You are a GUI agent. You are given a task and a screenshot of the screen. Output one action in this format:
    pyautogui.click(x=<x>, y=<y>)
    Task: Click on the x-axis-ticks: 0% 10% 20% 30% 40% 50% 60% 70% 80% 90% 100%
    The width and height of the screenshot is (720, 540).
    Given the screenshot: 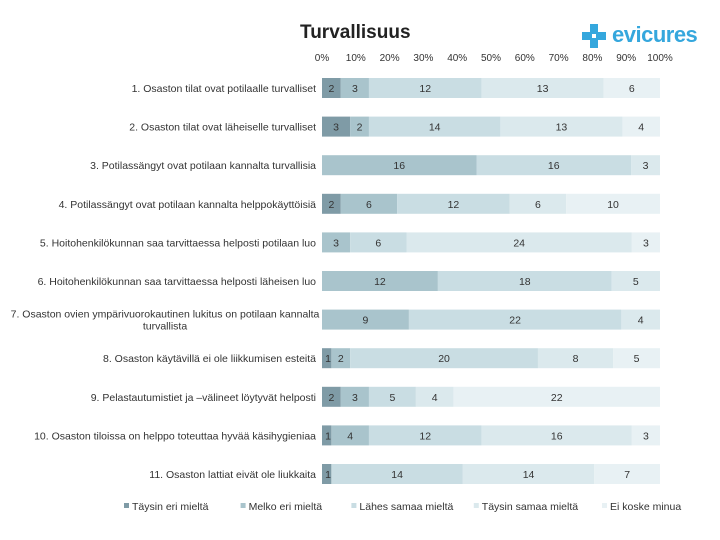 What is the action you would take?
    pyautogui.click(x=494, y=58)
    